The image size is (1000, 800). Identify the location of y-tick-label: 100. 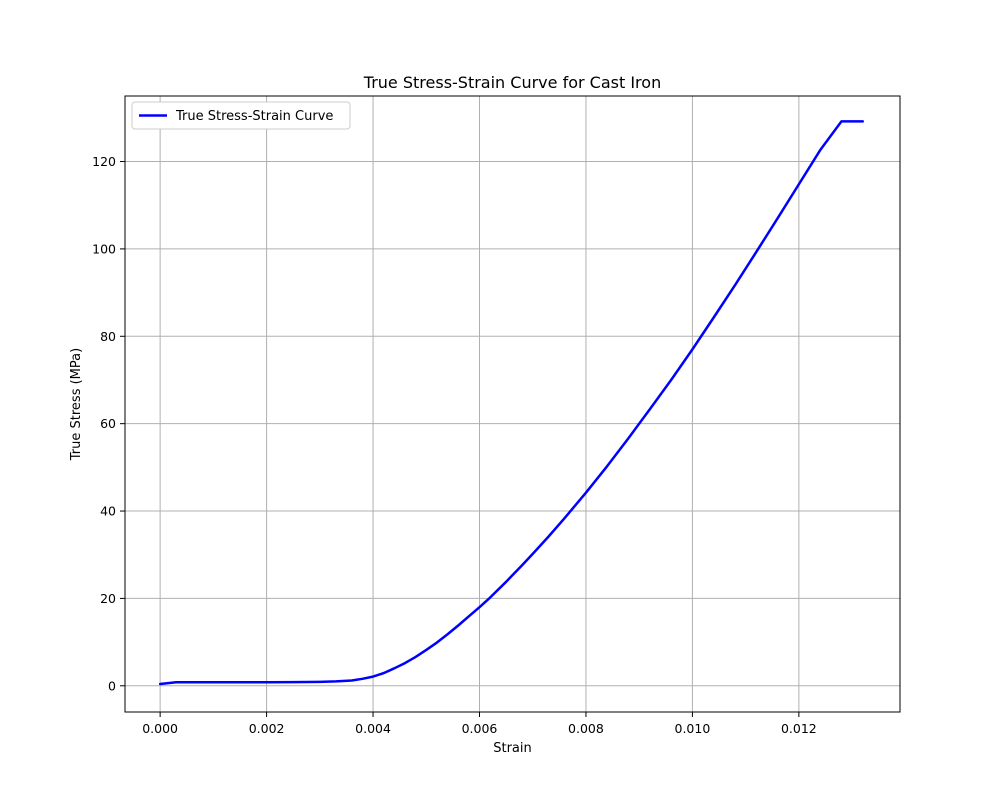
(104, 248).